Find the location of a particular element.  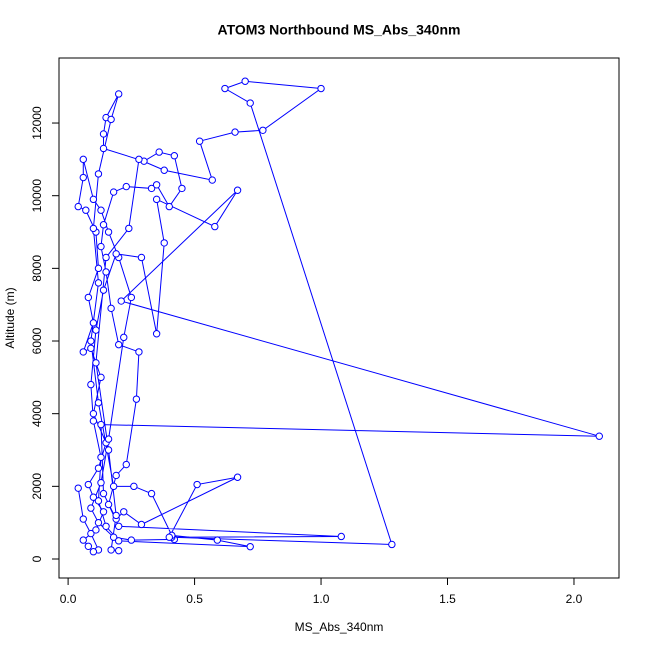

x-axis-label: MS_Abs_340nm is located at coordinates (339, 627).